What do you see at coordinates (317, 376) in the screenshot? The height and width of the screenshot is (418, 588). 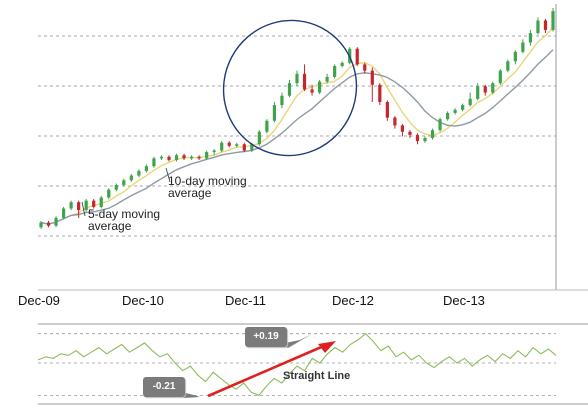 I see `straight-line-label: Straight Line` at bounding box center [317, 376].